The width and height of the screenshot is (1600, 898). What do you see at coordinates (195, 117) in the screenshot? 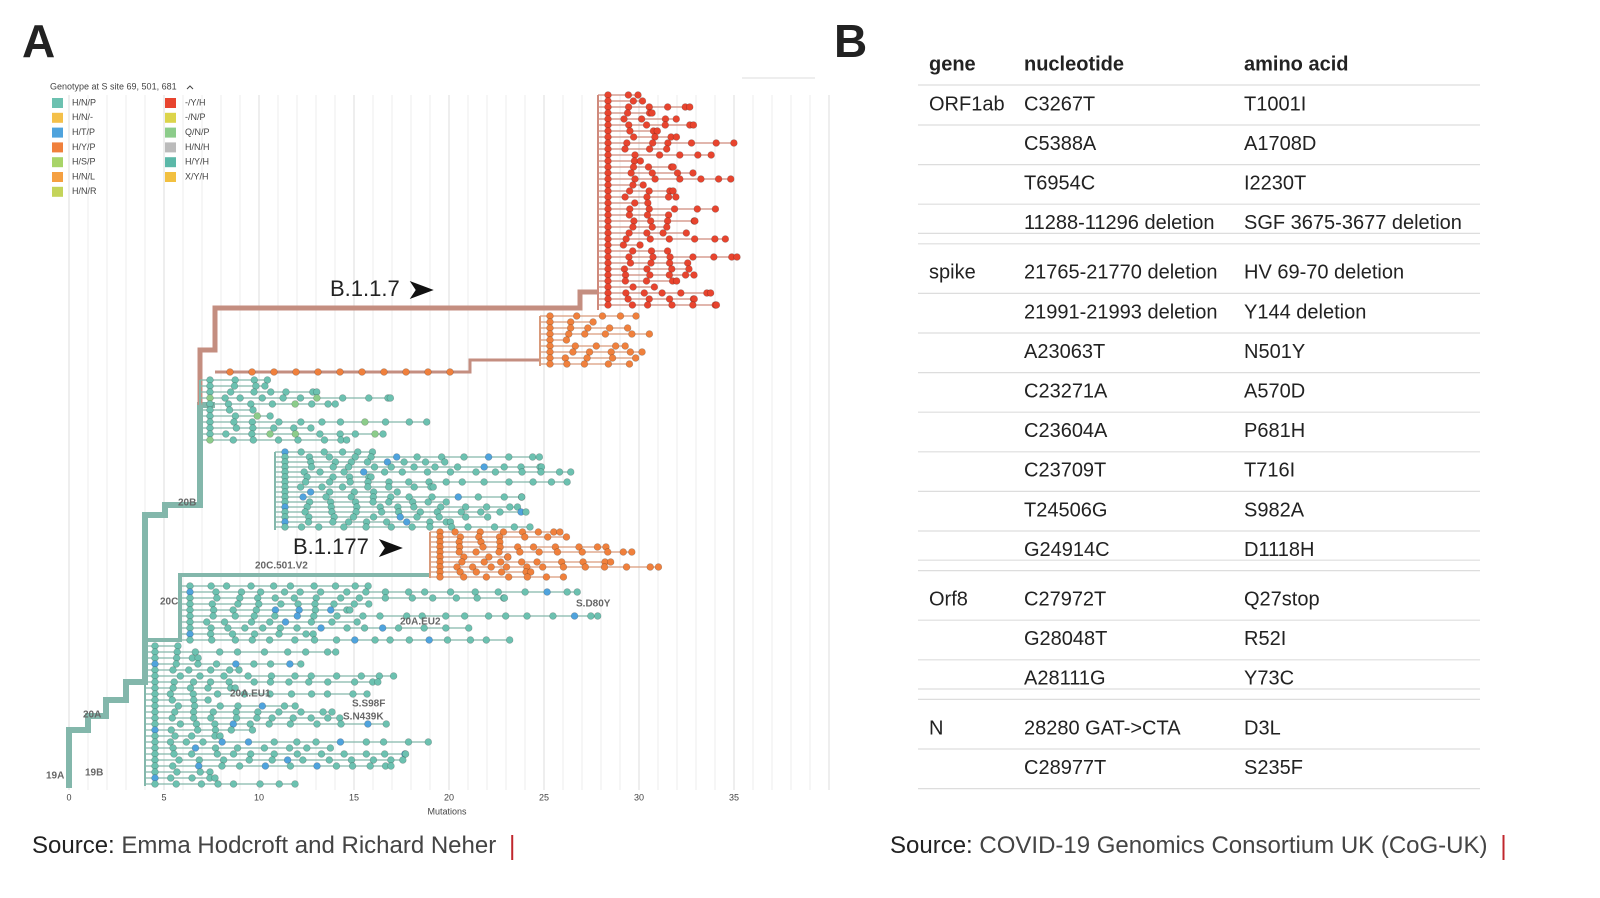
I see `legend-label: -/N/P` at bounding box center [195, 117].